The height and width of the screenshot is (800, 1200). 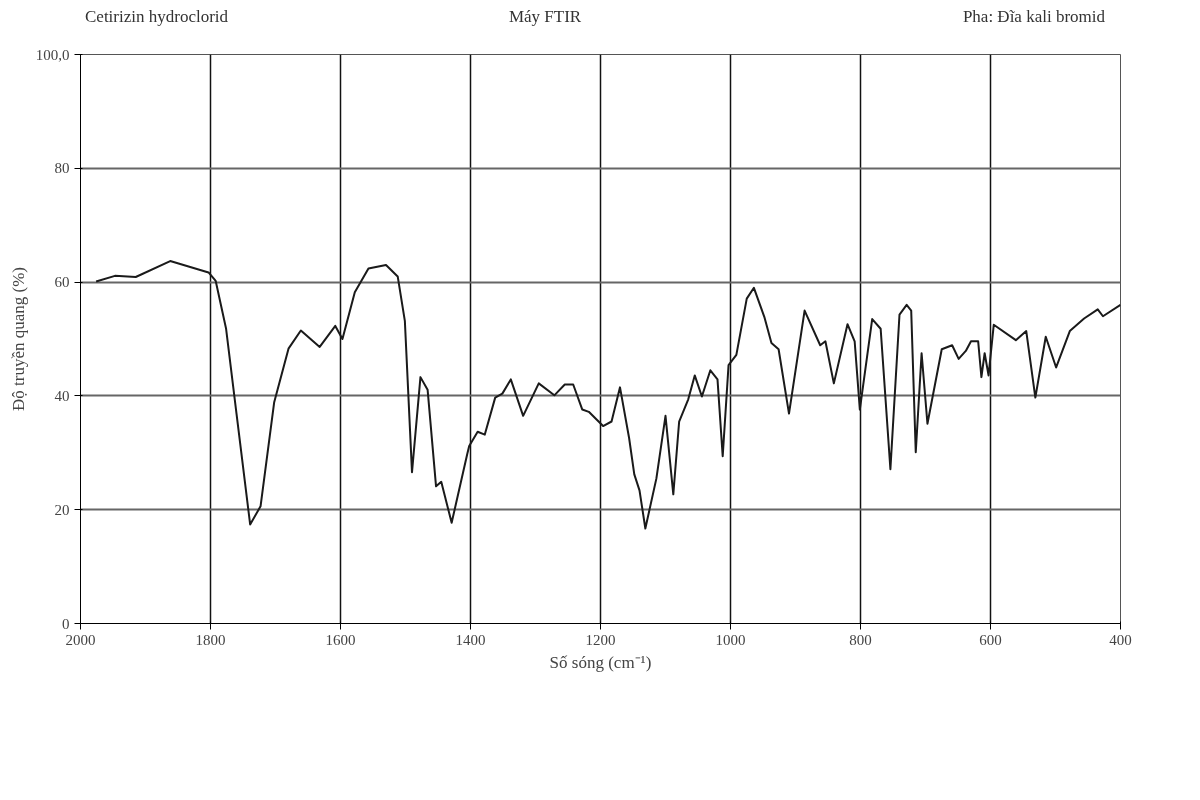 I want to click on chart-title: Cetirizin hydroclorid, so click(x=157, y=17).